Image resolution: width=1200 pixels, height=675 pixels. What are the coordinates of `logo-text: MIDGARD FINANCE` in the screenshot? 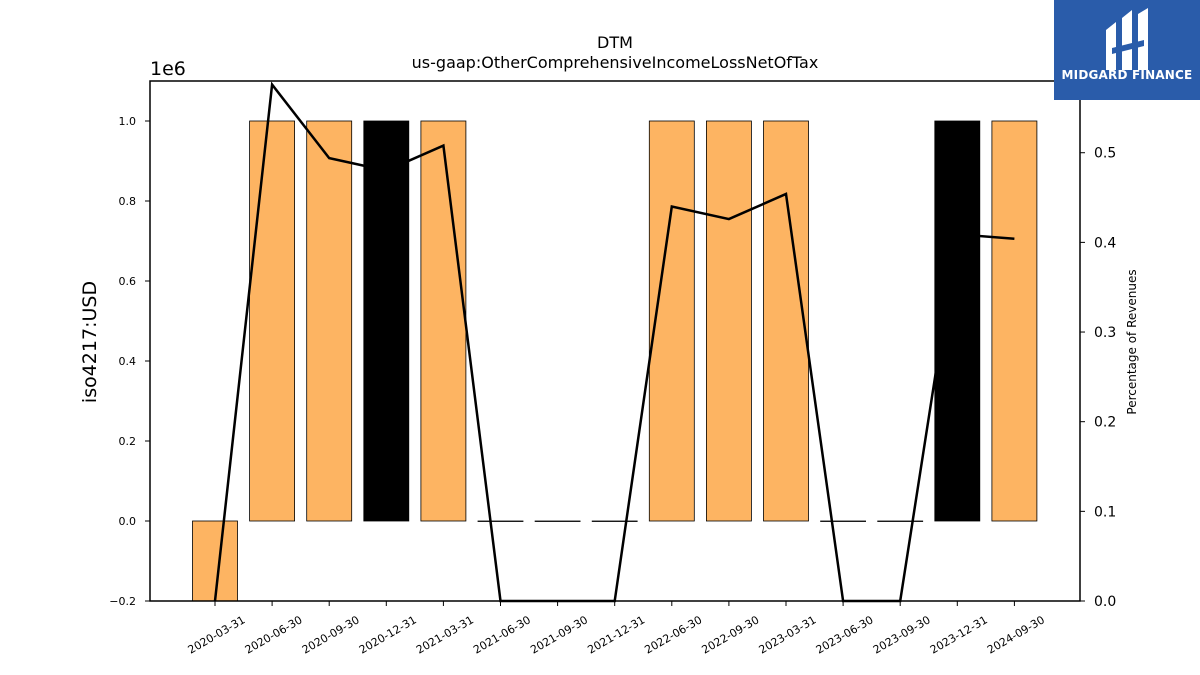 It's located at (1127, 75).